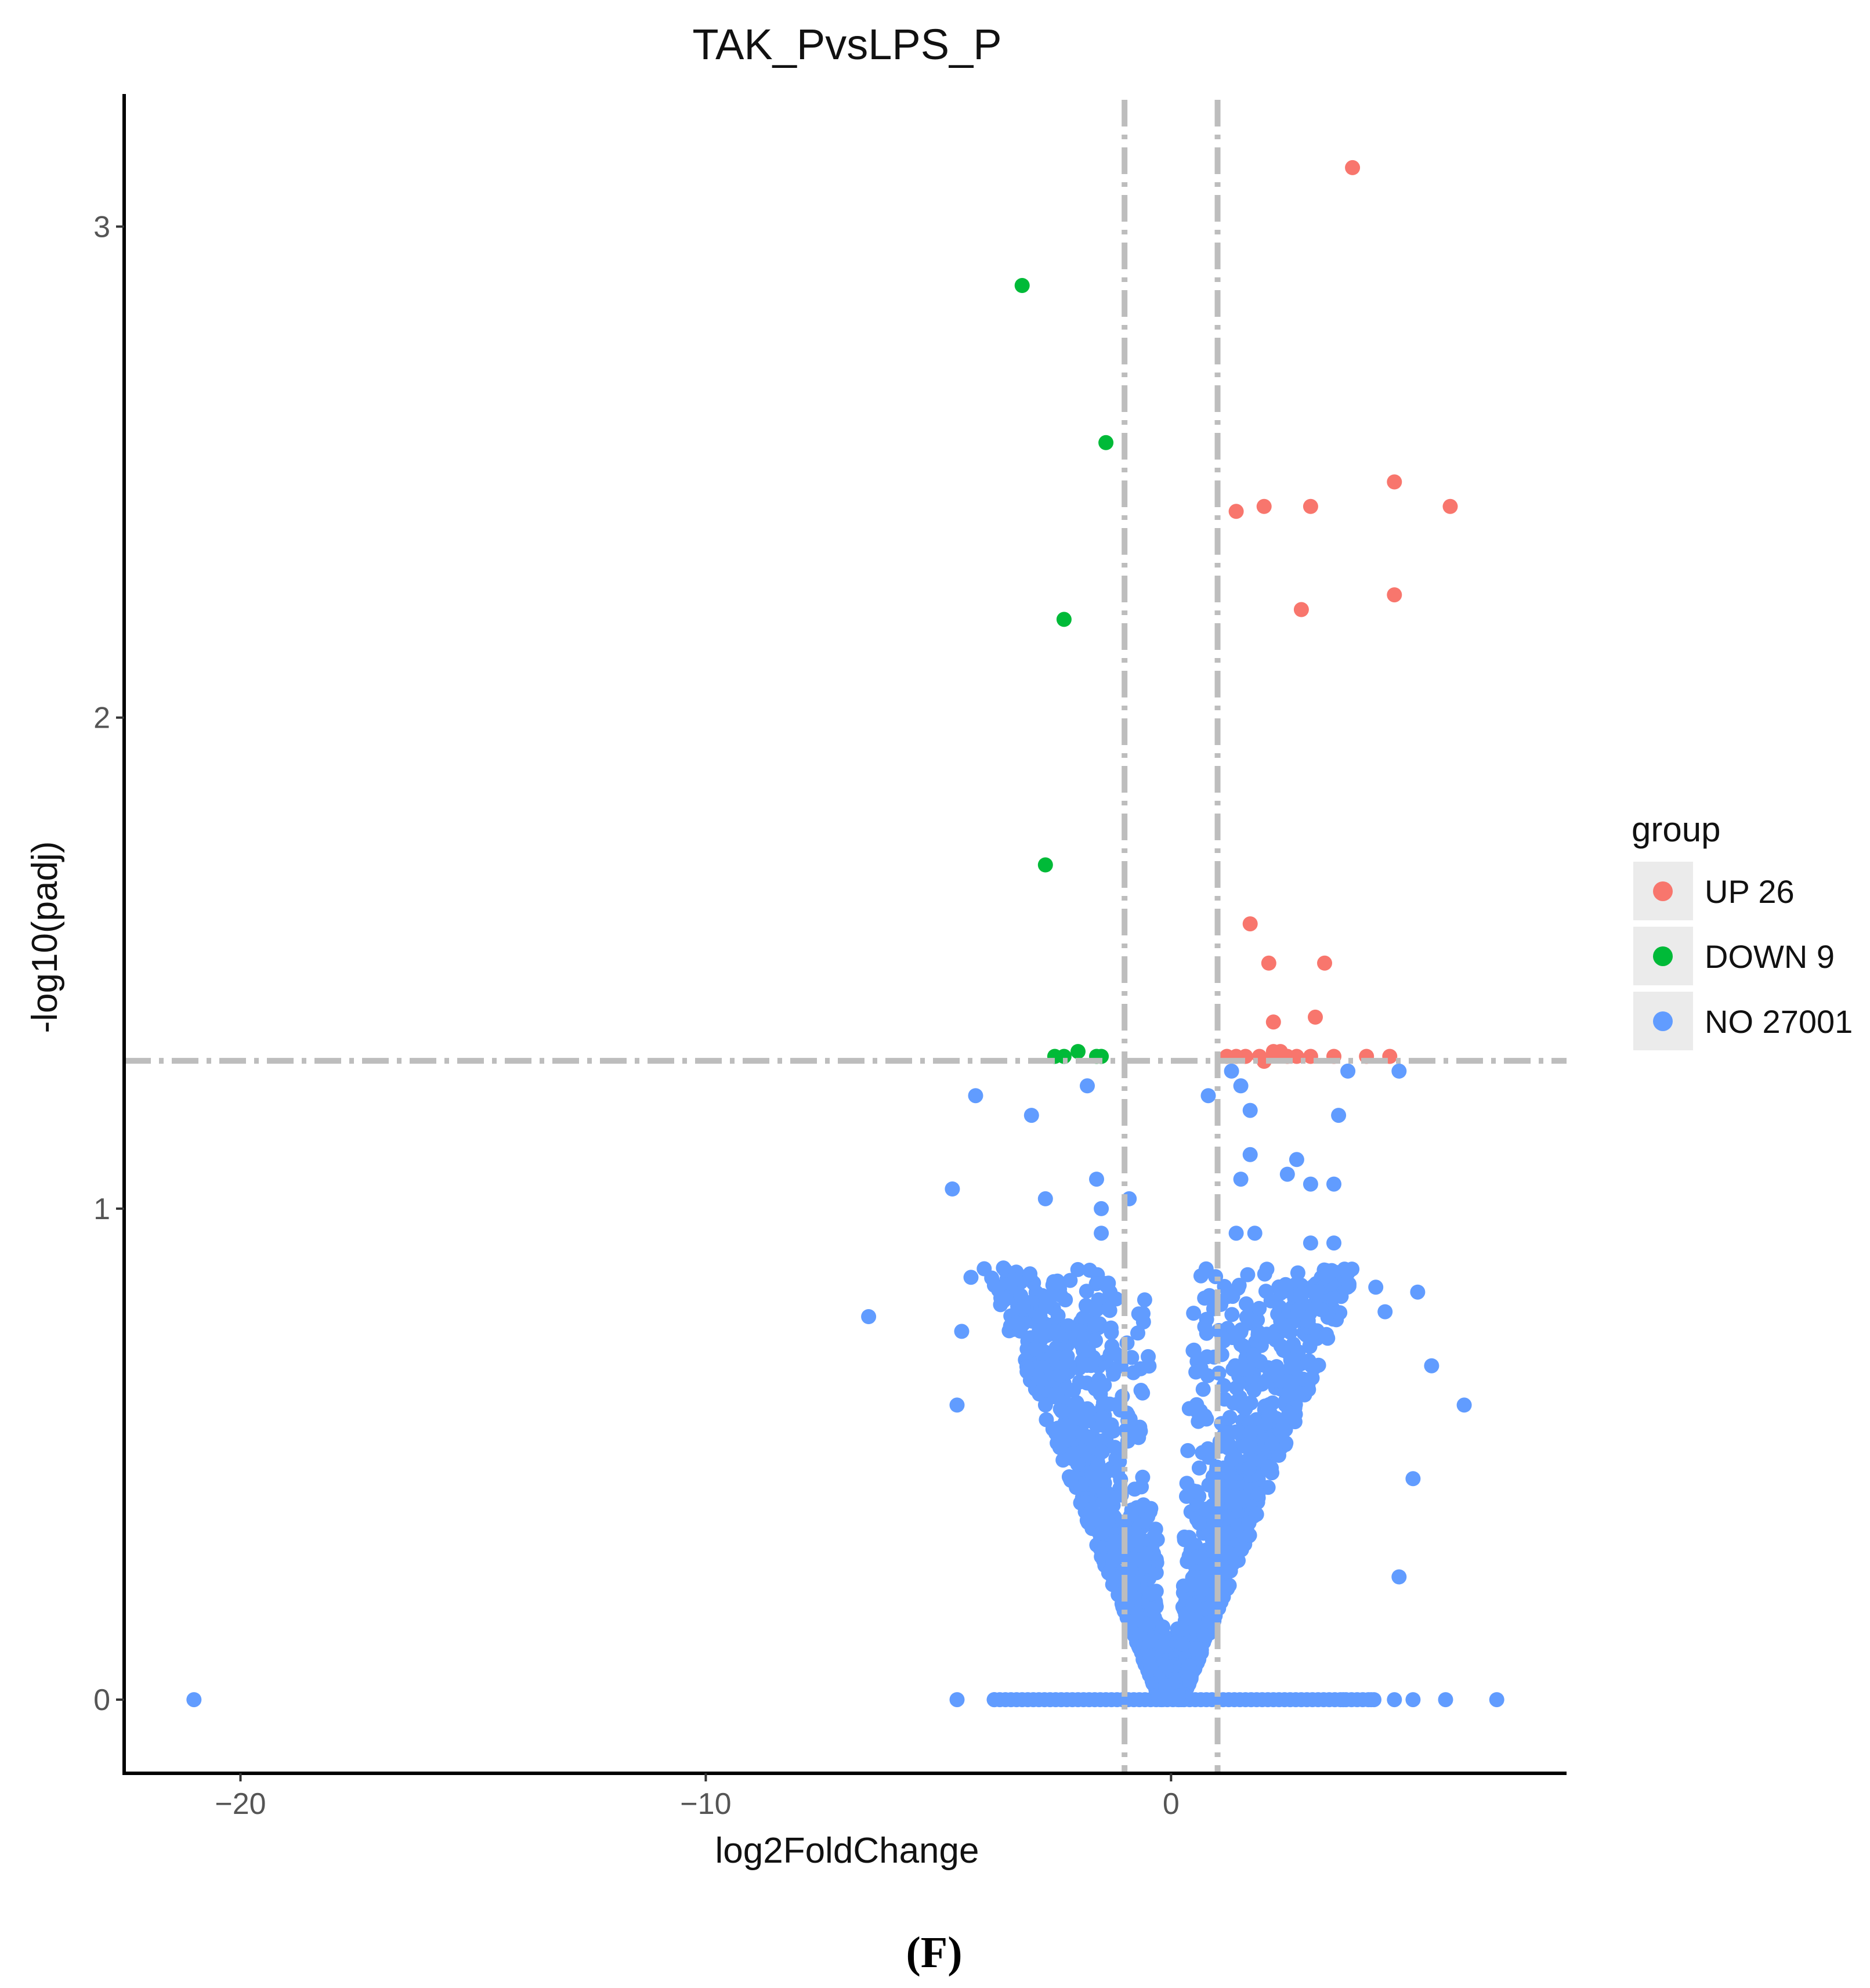 The width and height of the screenshot is (1870, 1988). Describe the element at coordinates (1779, 1021) in the screenshot. I see `legend-label-no: NO 27001` at that location.